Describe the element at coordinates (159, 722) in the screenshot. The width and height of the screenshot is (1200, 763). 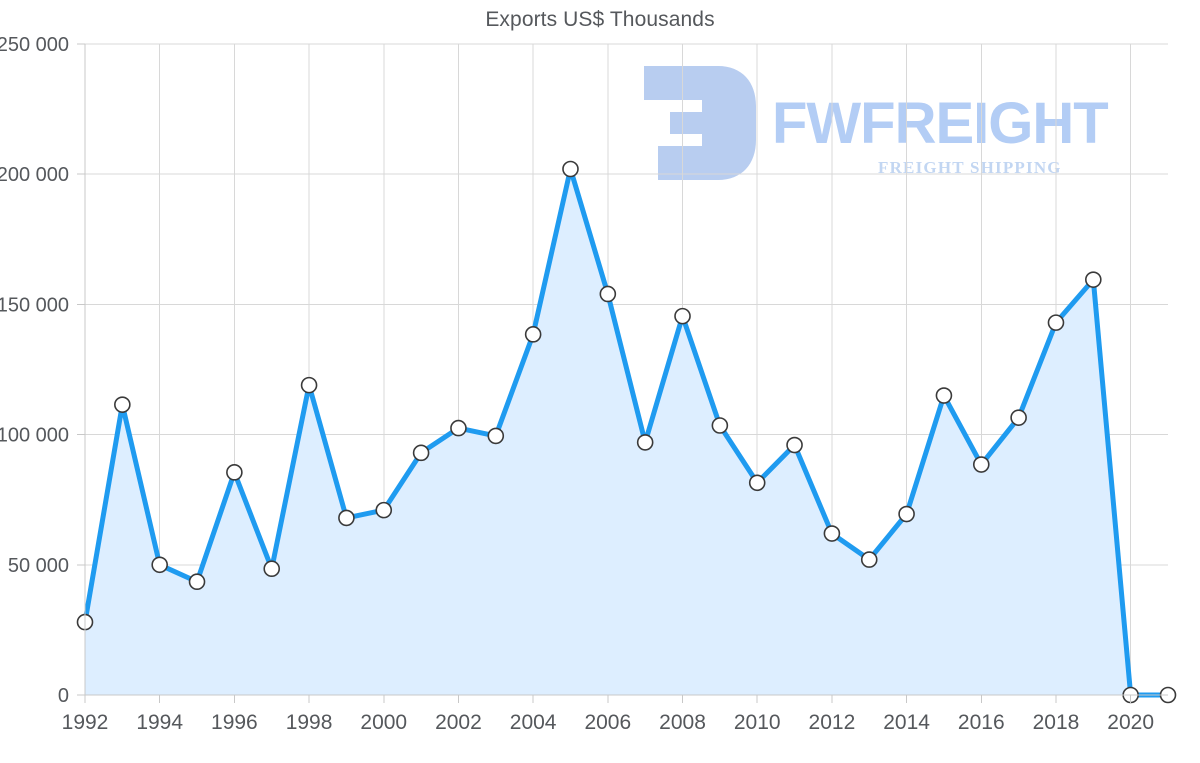
I see `x-tick-label: 1994` at that location.